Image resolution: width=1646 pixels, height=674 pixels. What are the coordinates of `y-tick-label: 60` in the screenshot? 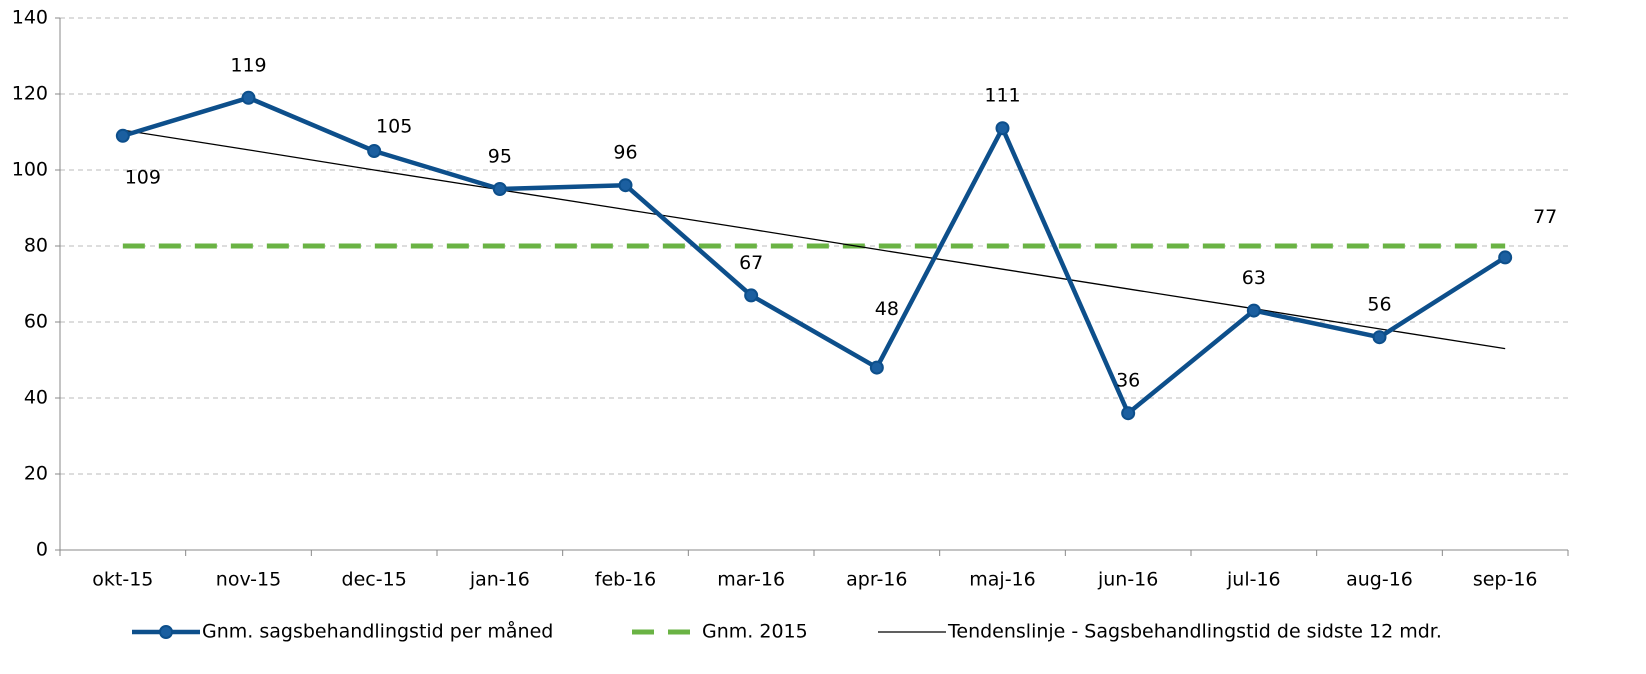 It's located at (36, 322).